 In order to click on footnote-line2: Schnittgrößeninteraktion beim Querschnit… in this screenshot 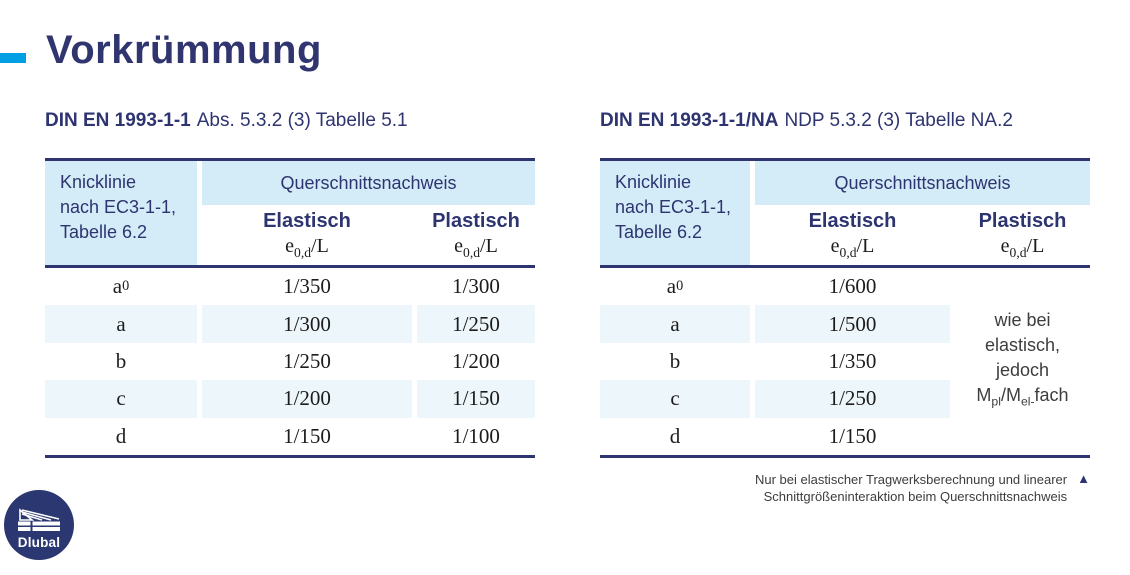, I will do `click(915, 496)`.